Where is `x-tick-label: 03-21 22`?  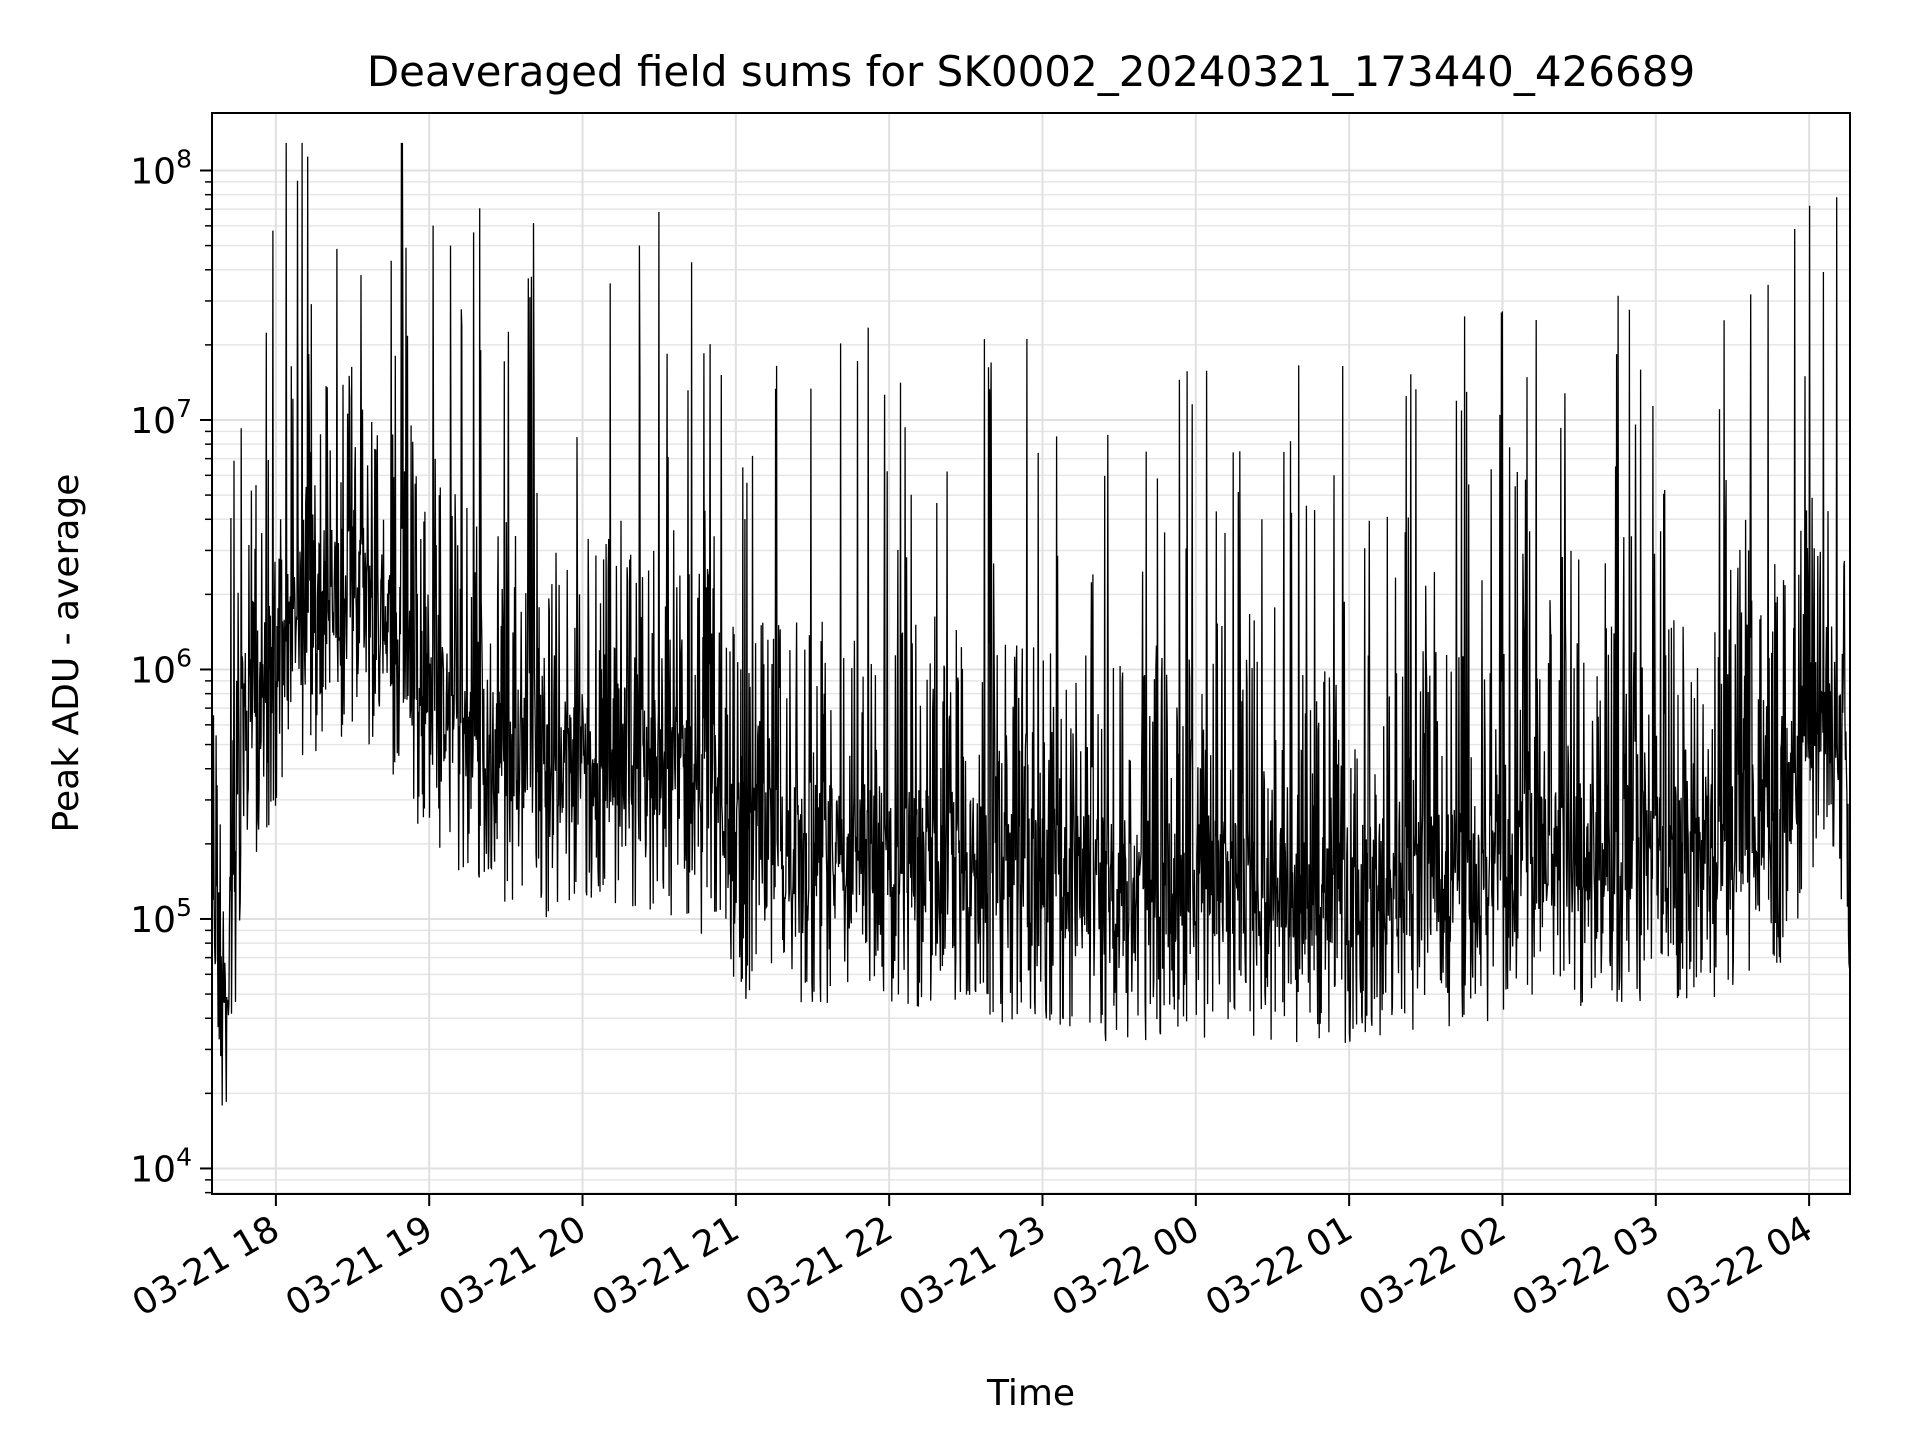 x-tick-label: 03-21 22 is located at coordinates (819, 1266).